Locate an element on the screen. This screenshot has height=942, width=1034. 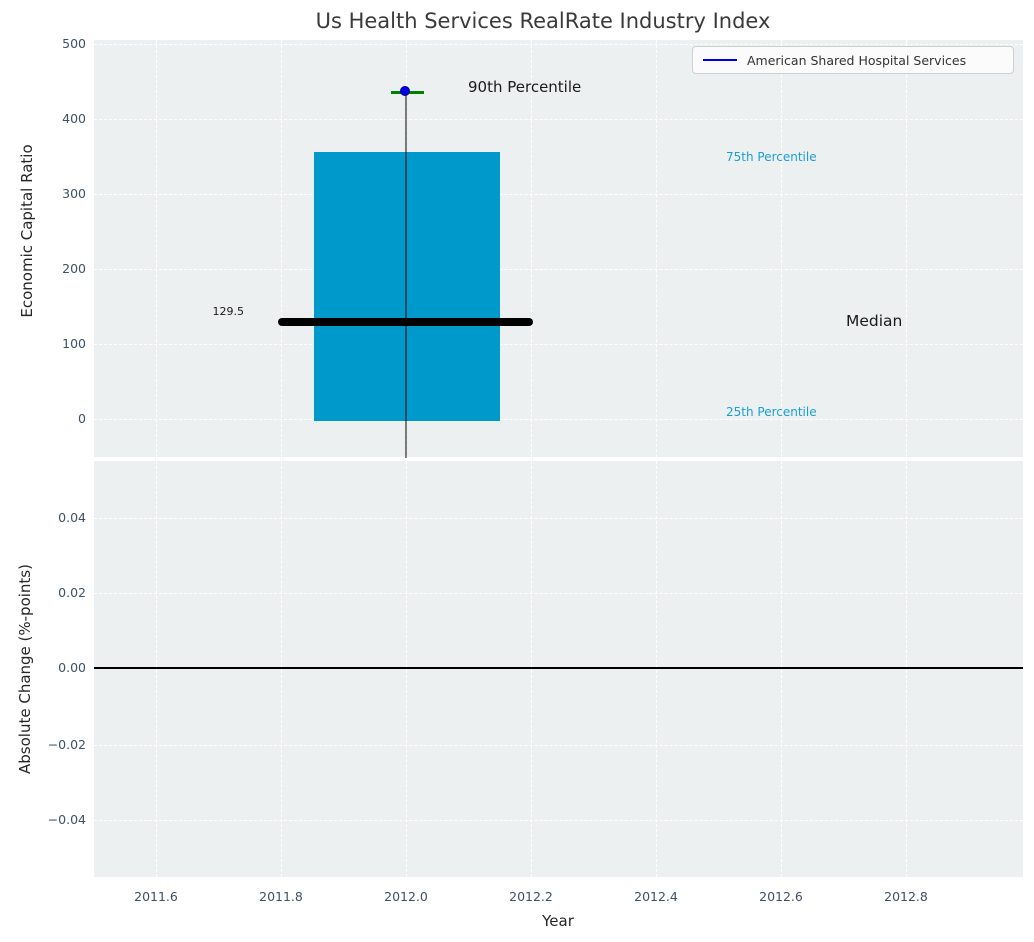
legend-label: American Shared Hospital Services is located at coordinates (857, 60).